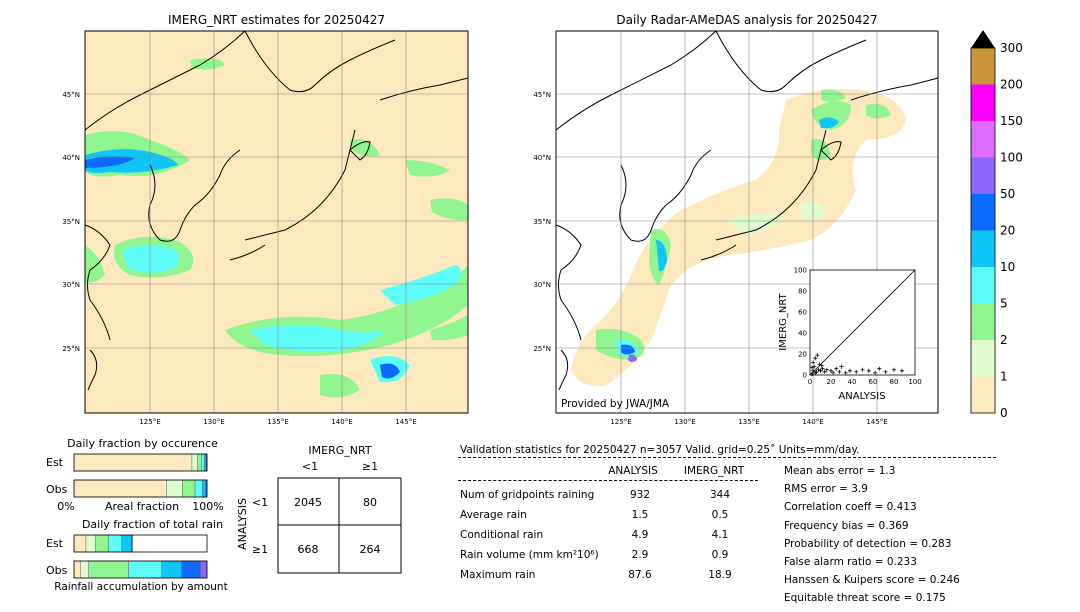 The width and height of the screenshot is (1080, 612). I want to click on row-label: Num of gridpoints raining, so click(527, 495).